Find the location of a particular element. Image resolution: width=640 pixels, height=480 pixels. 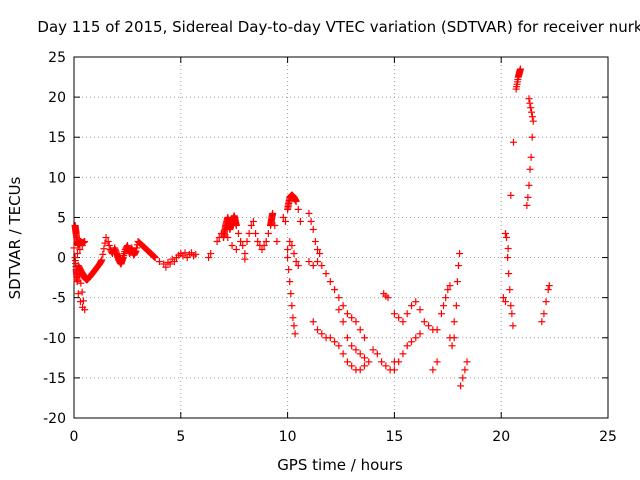

y-tick-label: -15 is located at coordinates (54, 379).